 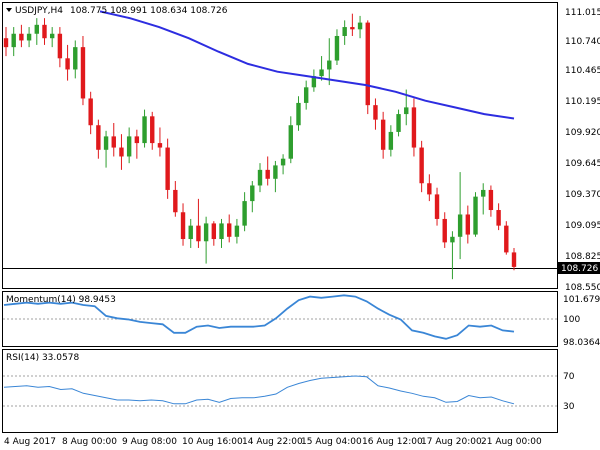 What do you see at coordinates (149, 11) in the screenshot?
I see `ohlc-label: 108.775 108.991 108.634 108.726` at bounding box center [149, 11].